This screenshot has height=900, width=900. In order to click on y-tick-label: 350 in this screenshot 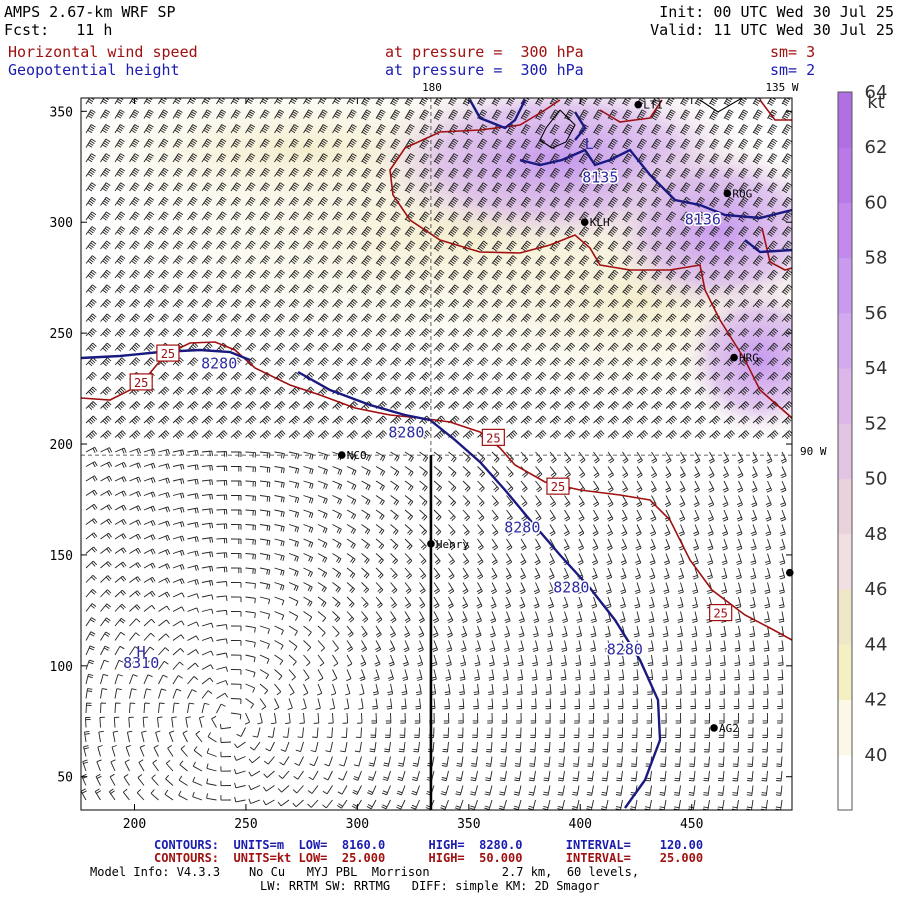, I will do `click(61, 112)`.